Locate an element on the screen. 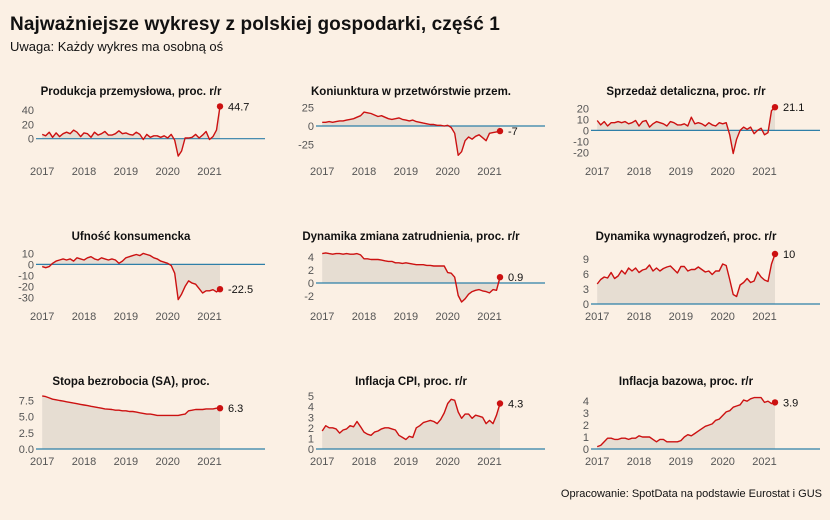 The image size is (830, 520). y-tick-label: 0.0 is located at coordinates (26, 450).